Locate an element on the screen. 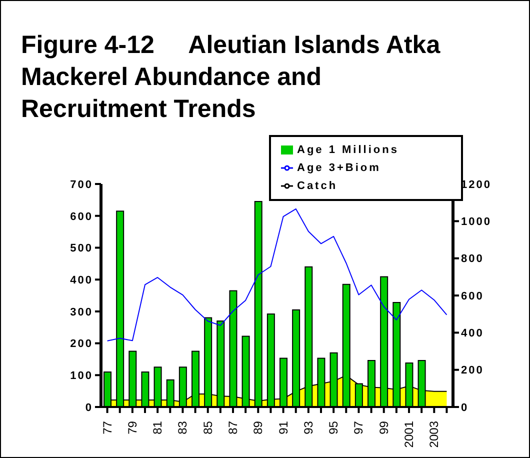  x-tick-label: 97 is located at coordinates (359, 427).